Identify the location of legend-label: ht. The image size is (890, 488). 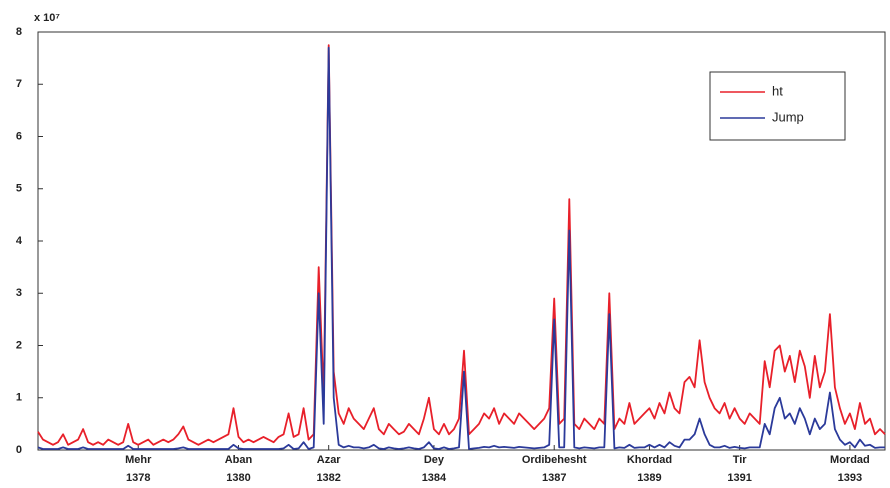
(777, 90).